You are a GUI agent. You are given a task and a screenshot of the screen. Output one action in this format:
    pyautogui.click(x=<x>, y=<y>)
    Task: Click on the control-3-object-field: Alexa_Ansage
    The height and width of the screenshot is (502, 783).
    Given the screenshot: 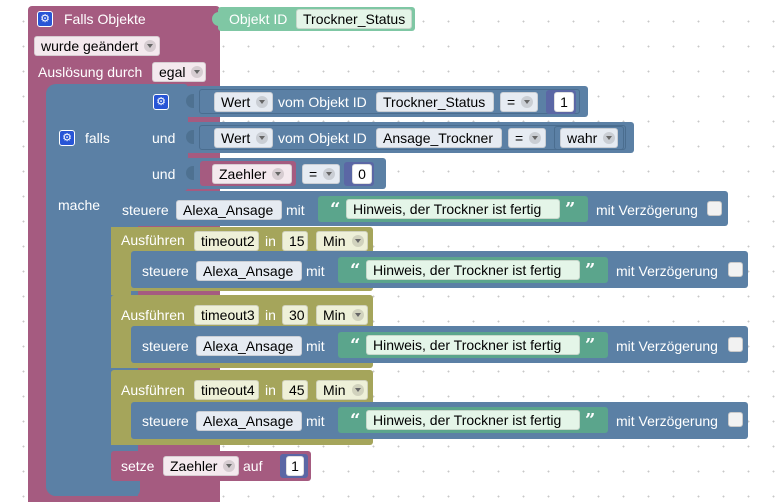 What is the action you would take?
    pyautogui.click(x=249, y=346)
    